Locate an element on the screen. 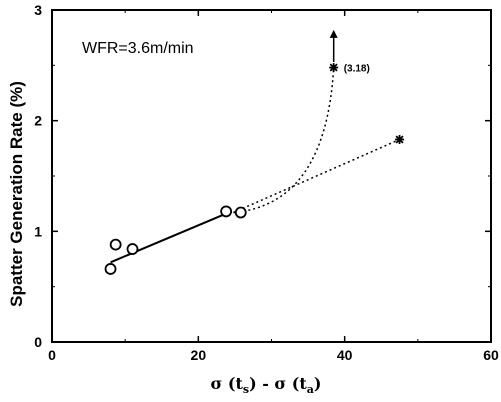 This screenshot has height=402, width=501. dotted-line is located at coordinates (316, 176).